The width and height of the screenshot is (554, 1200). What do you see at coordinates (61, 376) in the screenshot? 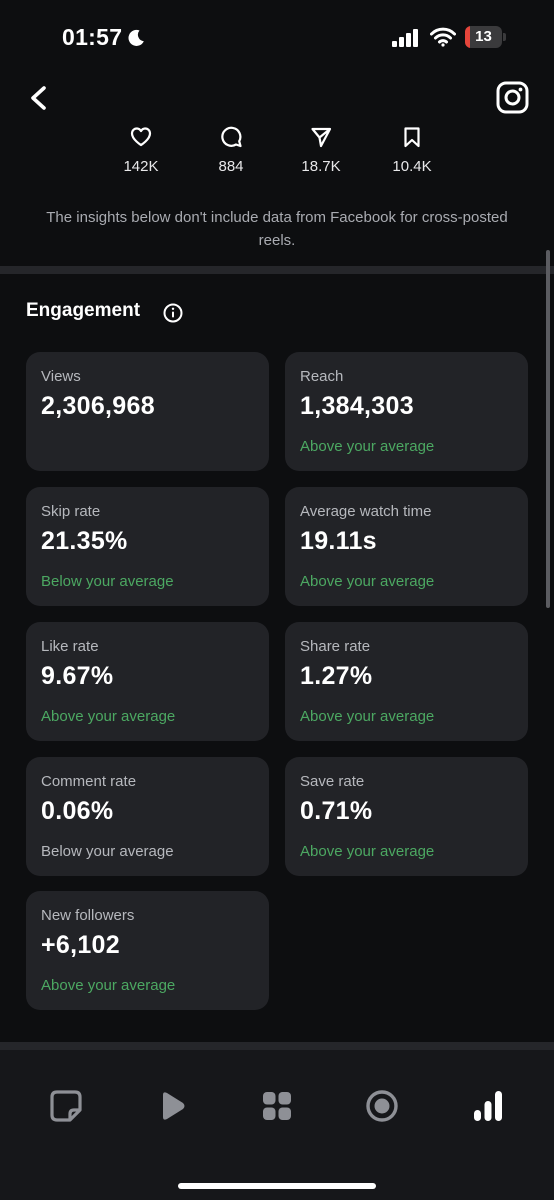
I see `metric-label: Views` at bounding box center [61, 376].